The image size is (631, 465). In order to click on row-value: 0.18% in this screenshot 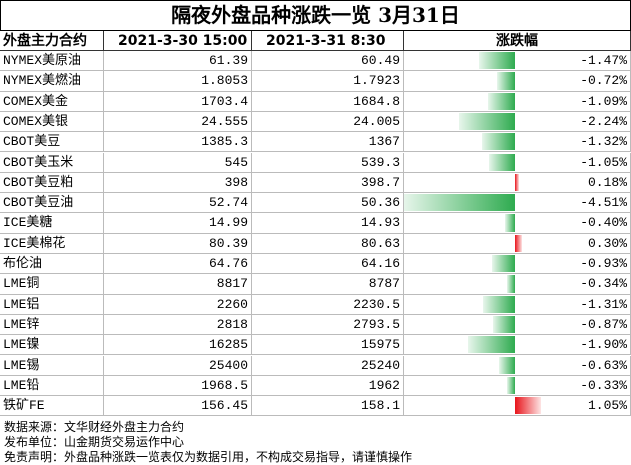, I will do `click(517, 183)`.